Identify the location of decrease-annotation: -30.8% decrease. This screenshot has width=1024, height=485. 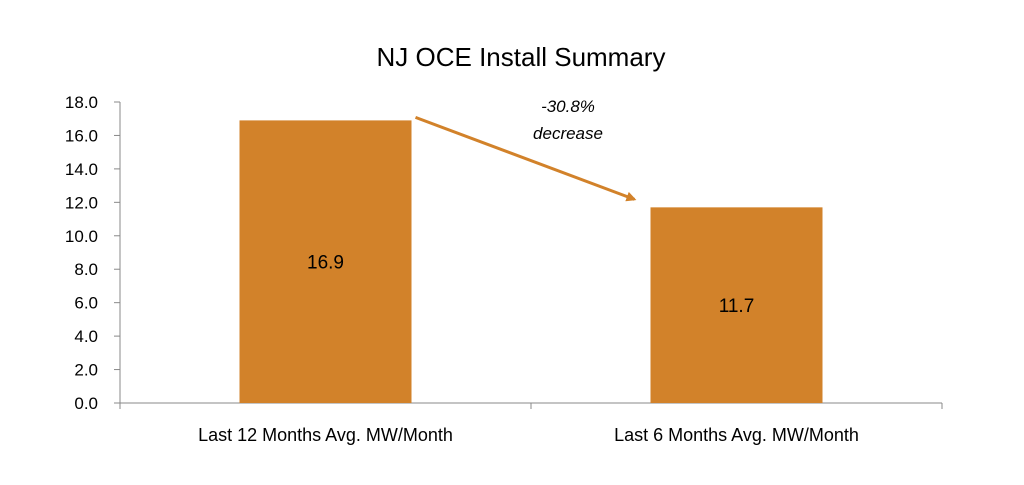
(525, 149).